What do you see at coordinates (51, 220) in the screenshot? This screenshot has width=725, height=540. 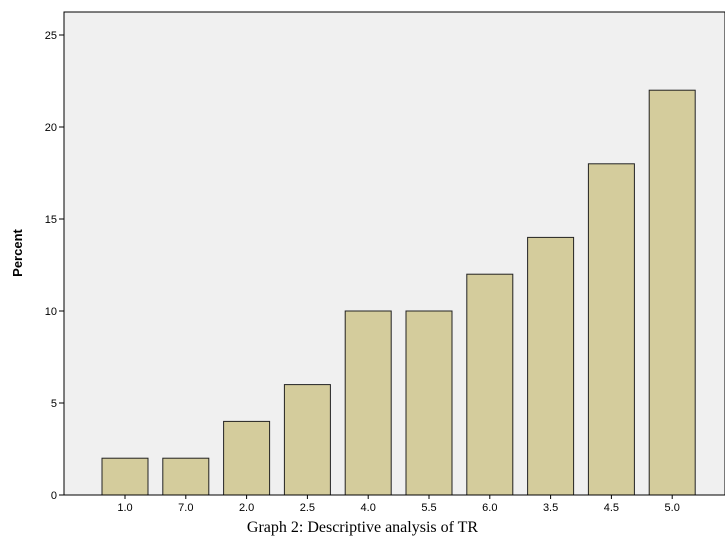 I see `y-tick-label: 15` at bounding box center [51, 220].